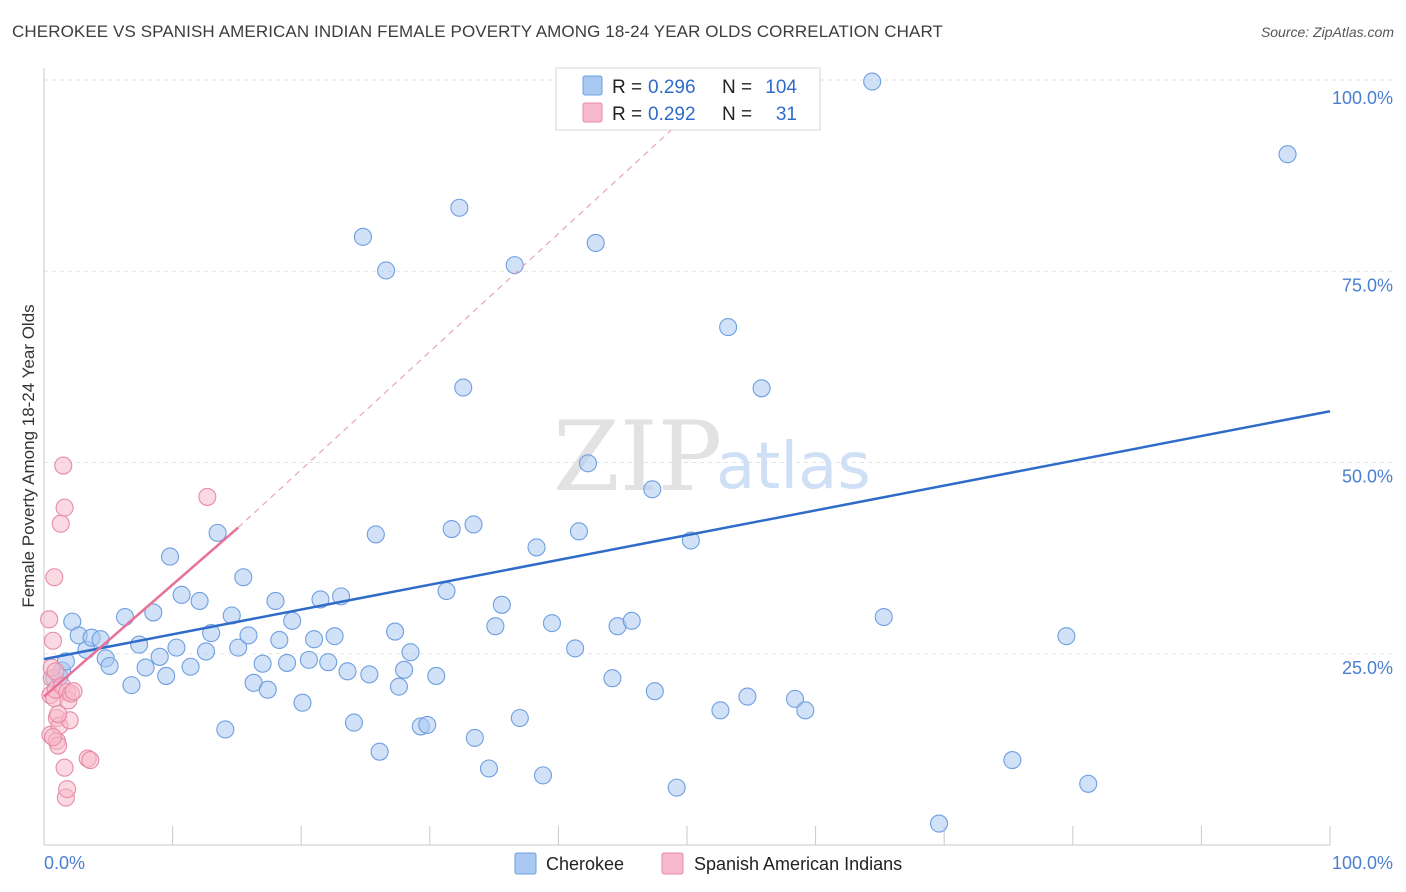 The width and height of the screenshot is (1406, 892). I want to click on legend-swatch-spanish-american-indians, so click(592, 112).